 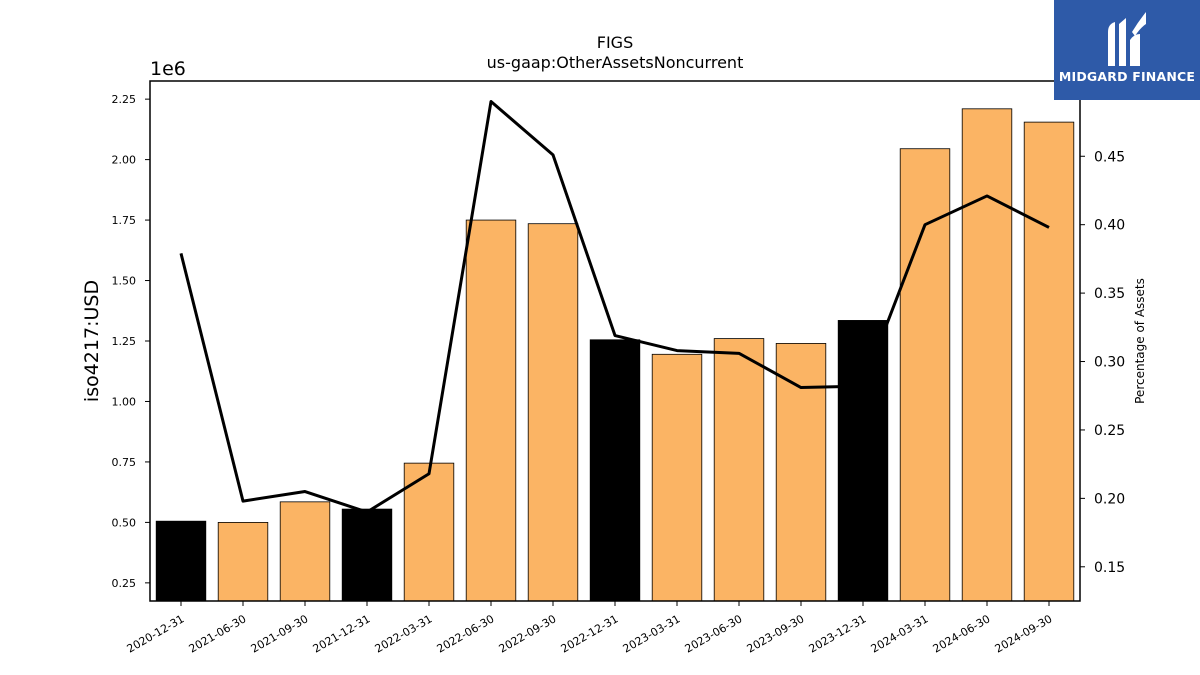 I want to click on y-tick-label: 0.75, so click(x=124, y=462).